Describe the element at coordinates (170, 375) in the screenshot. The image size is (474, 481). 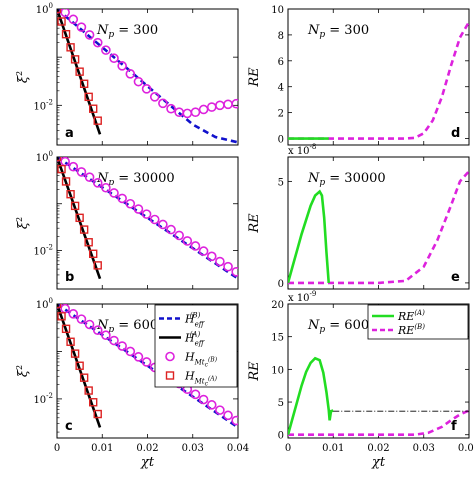
I see `legend-key-MtA` at that location.